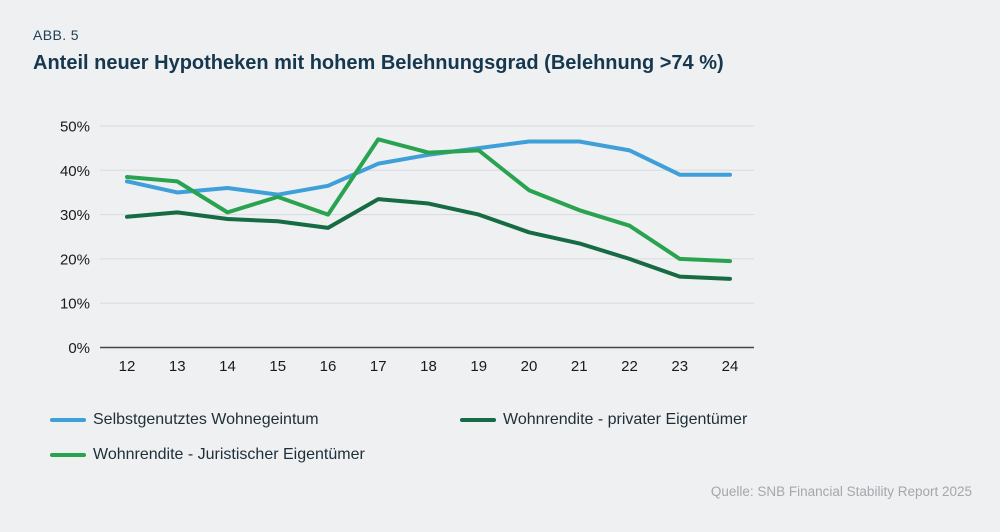  I want to click on x-axis-tick-label: 18, so click(428, 366).